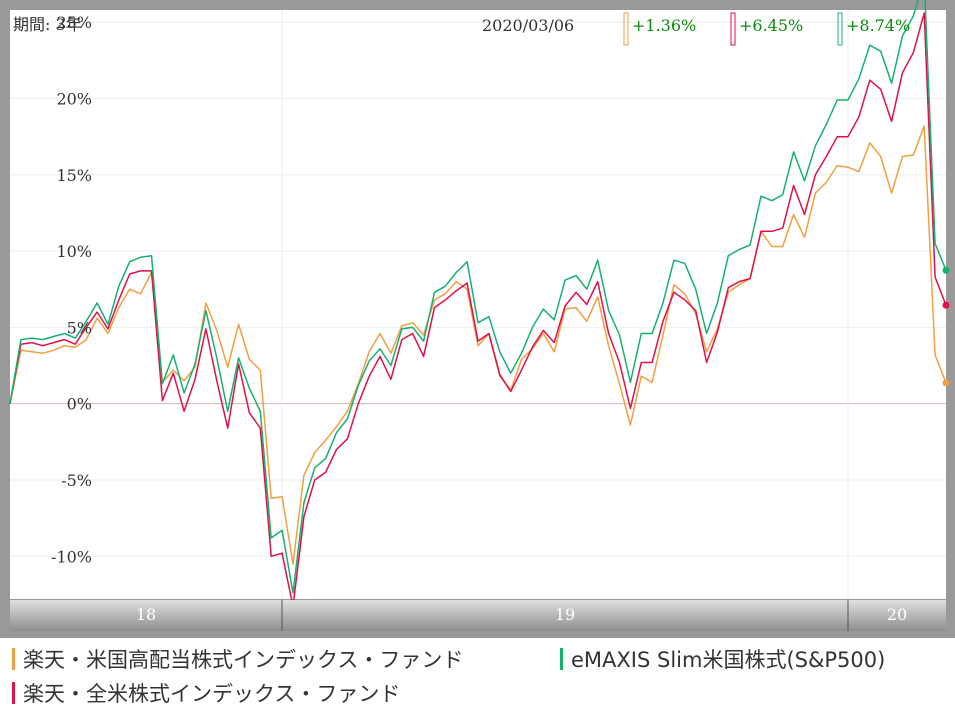 The height and width of the screenshot is (714, 955). I want to click on legend-item-emaxis-slim-sp500: eMAXIS Slim米国株式(S&P500), so click(722, 659).